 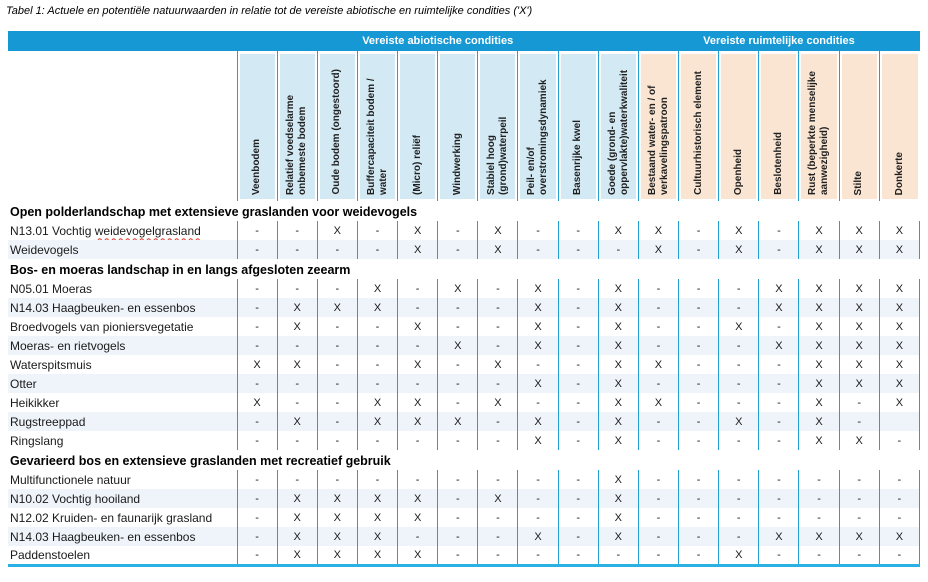 What do you see at coordinates (578, 126) in the screenshot?
I see `column-header: Basenrijke kwel` at bounding box center [578, 126].